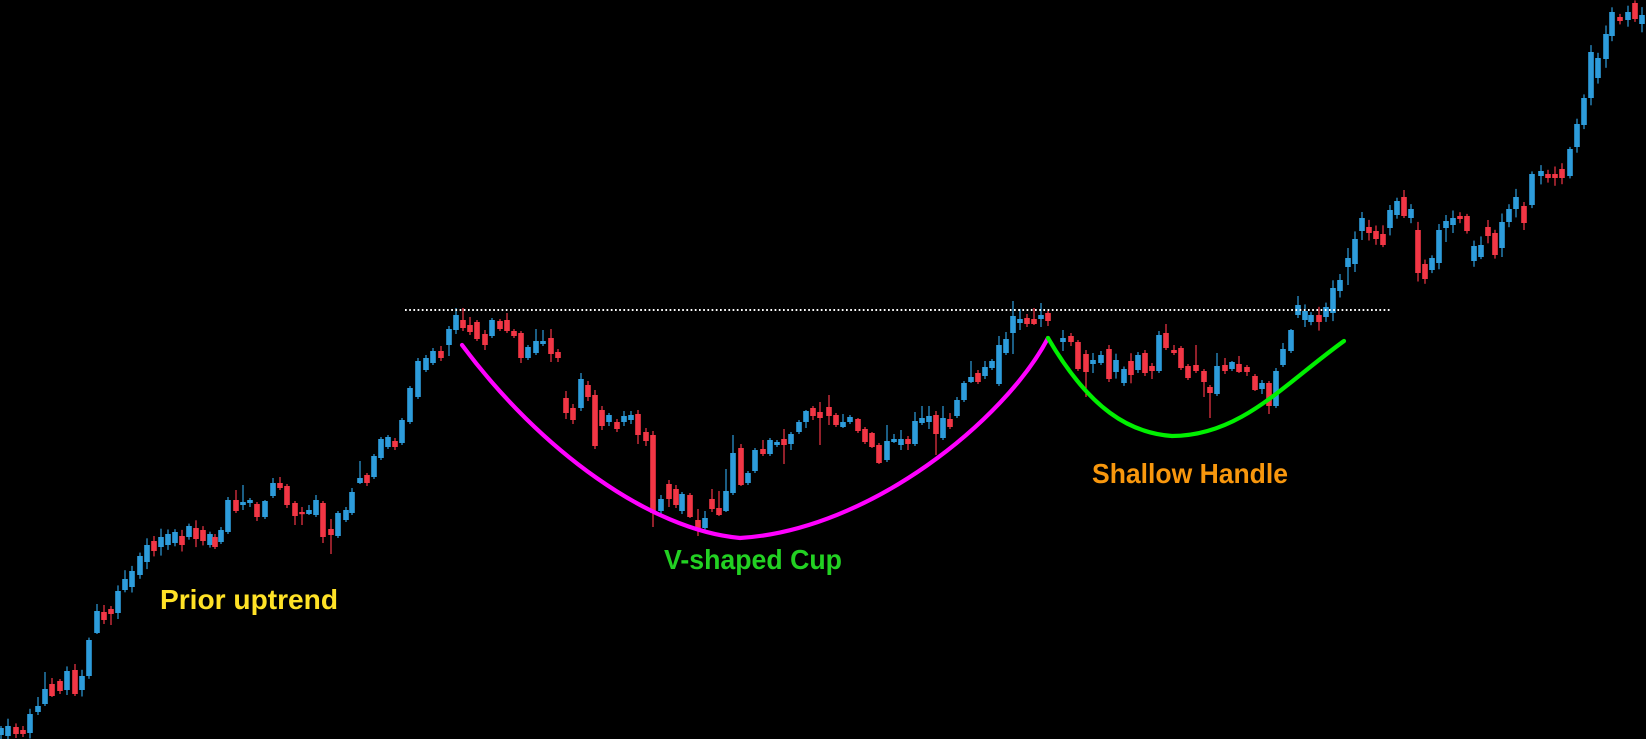 The image size is (1646, 739). What do you see at coordinates (753, 559) in the screenshot?
I see `svg-text: V-shaped Cup` at bounding box center [753, 559].